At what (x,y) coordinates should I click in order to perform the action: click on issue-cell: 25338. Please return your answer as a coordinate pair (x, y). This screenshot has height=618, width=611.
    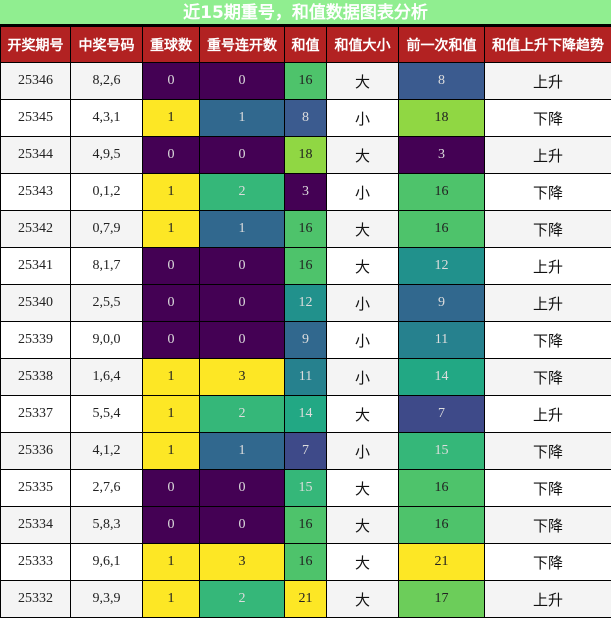
    Looking at the image, I should click on (35, 377).